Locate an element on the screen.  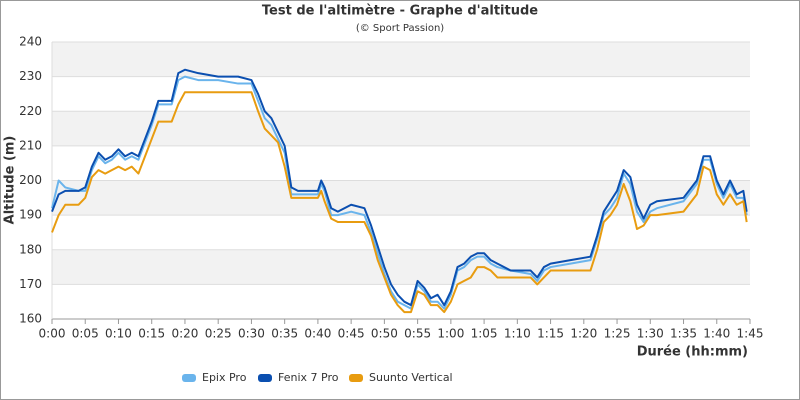
x-tick-label: 1:40 is located at coordinates (716, 334).